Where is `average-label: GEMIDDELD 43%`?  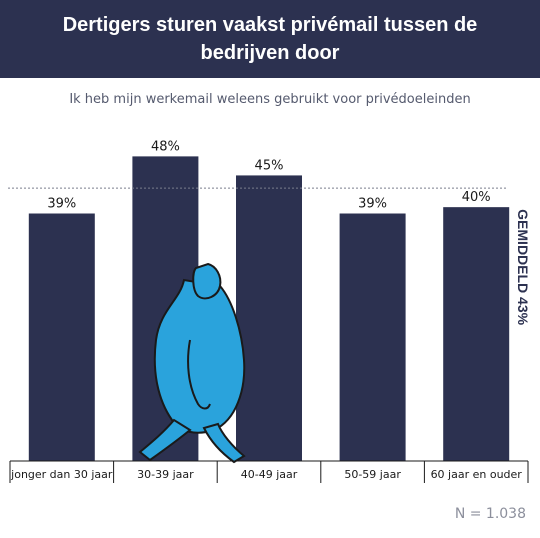
average-label: GEMIDDELD 43% is located at coordinates (523, 267).